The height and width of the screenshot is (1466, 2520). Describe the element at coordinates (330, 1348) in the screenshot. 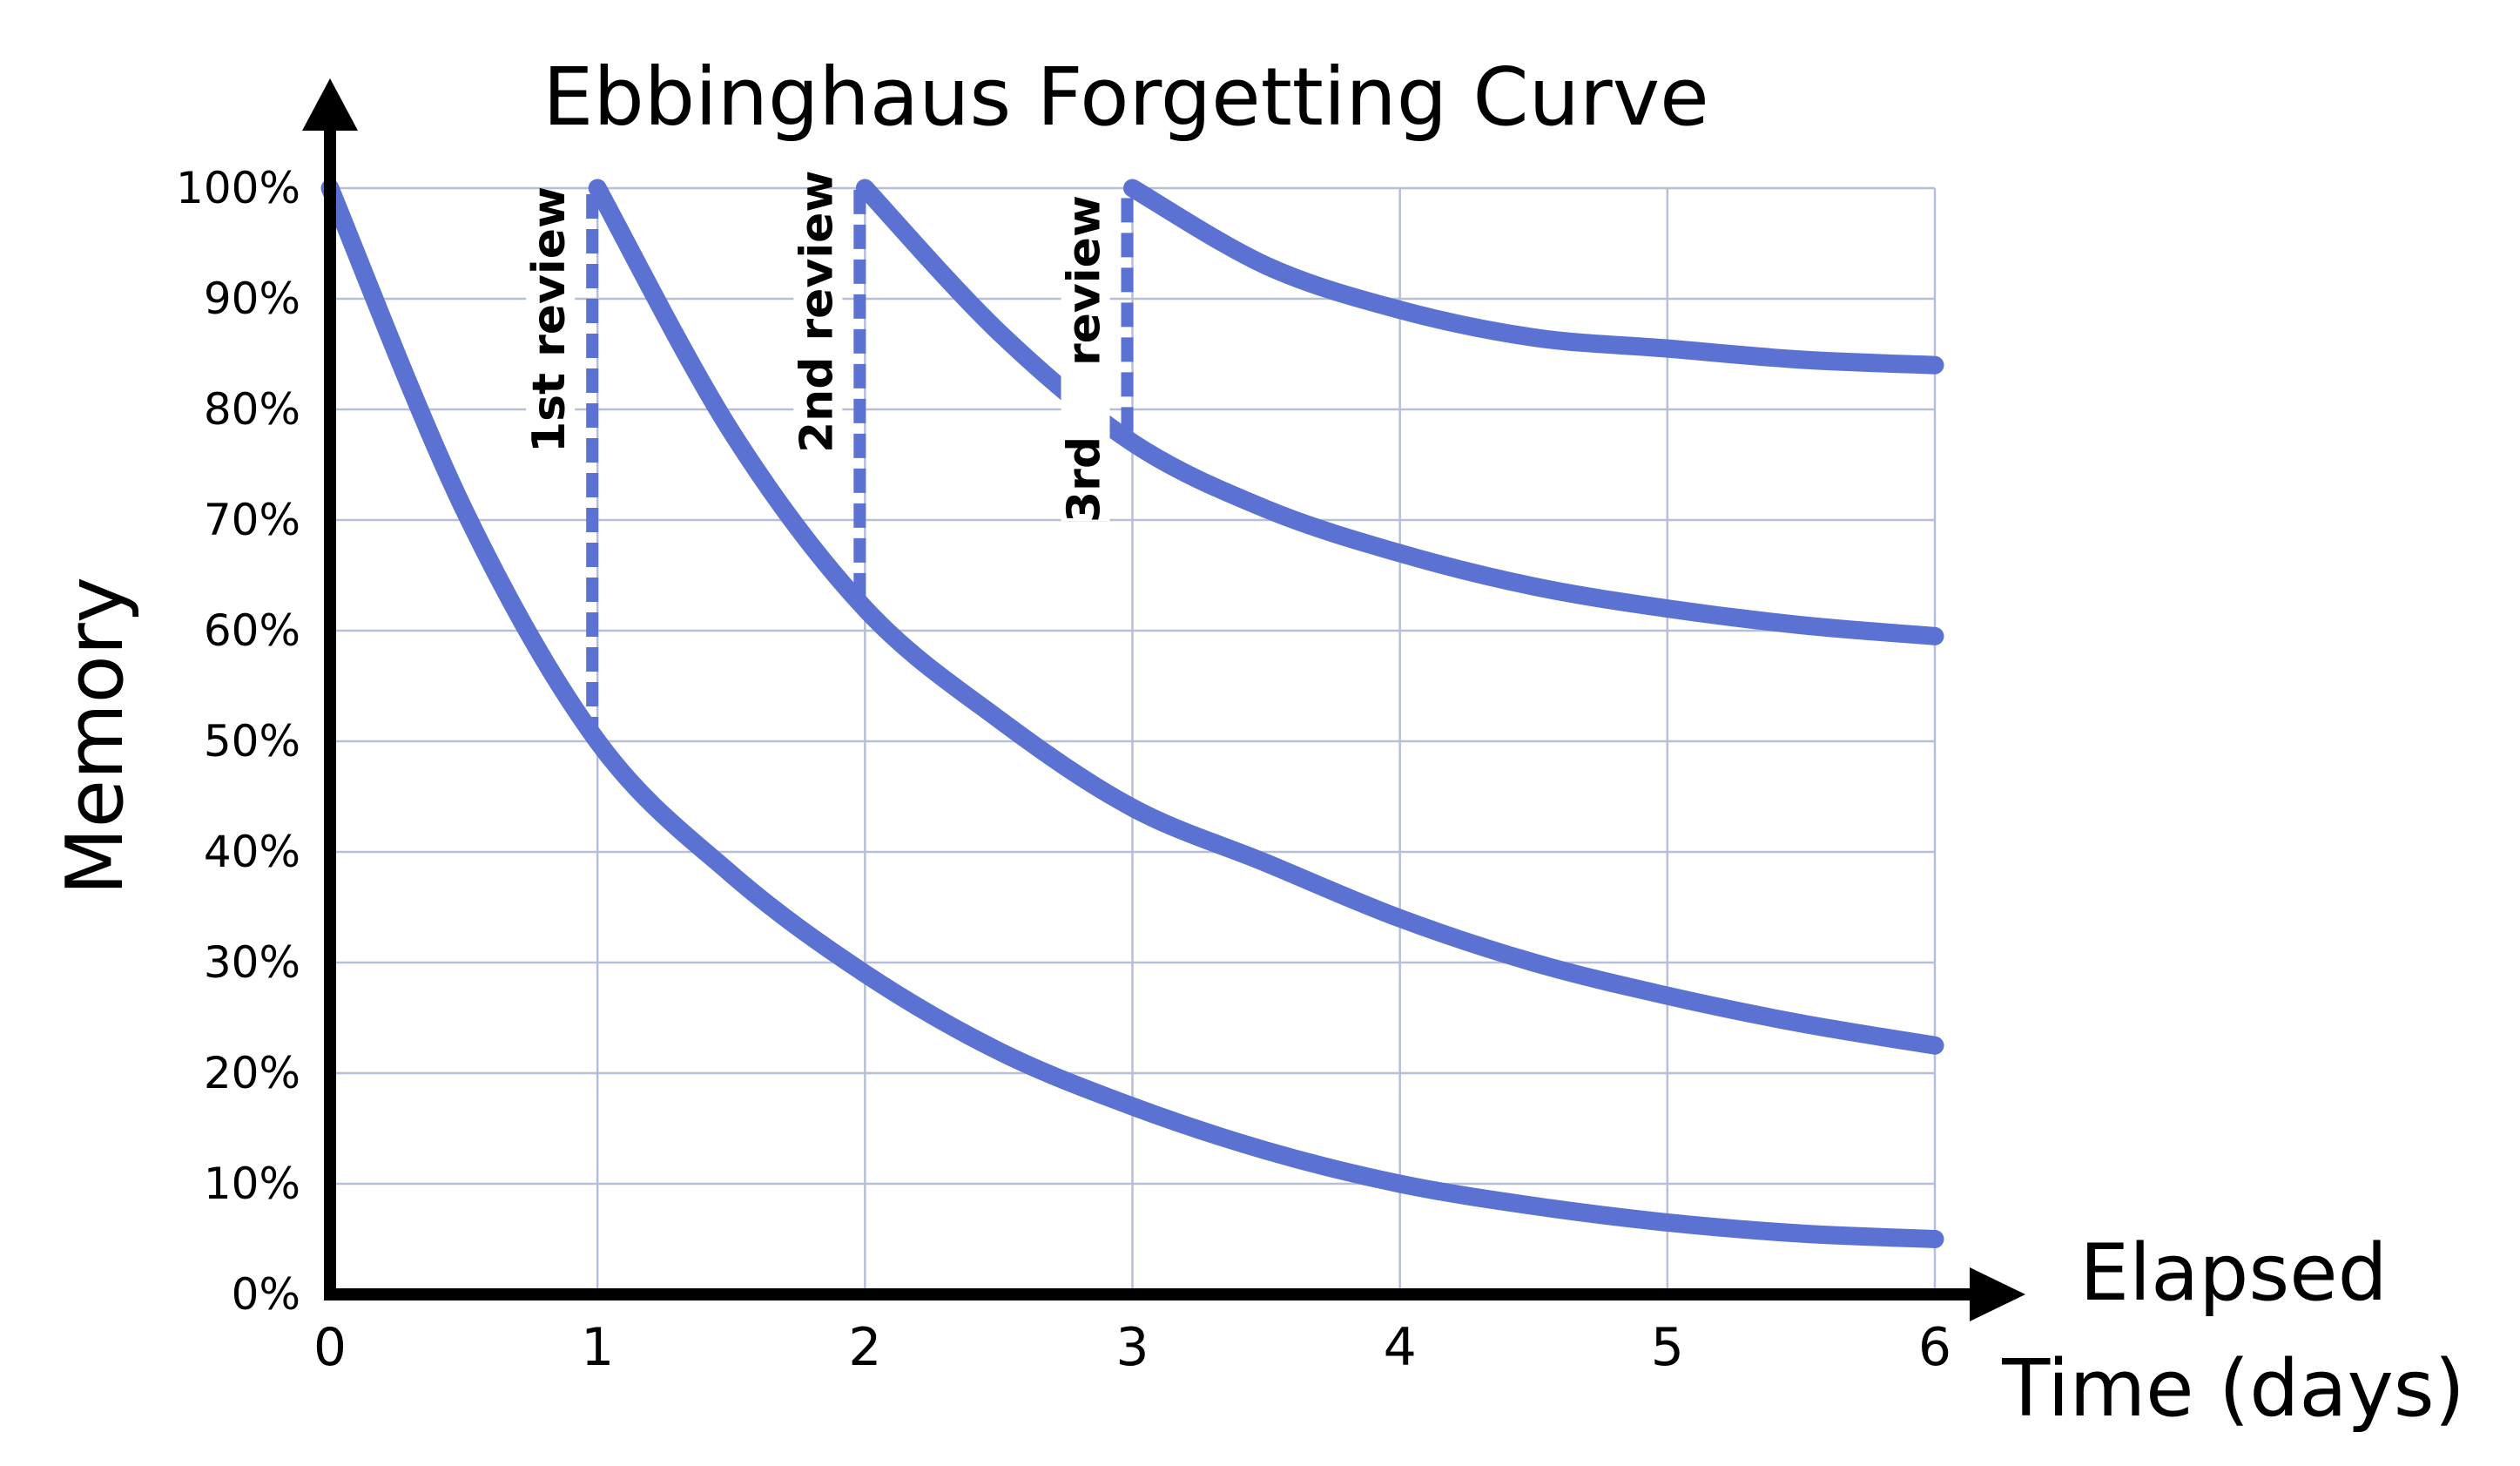

I see `x-tick-label: 0` at that location.